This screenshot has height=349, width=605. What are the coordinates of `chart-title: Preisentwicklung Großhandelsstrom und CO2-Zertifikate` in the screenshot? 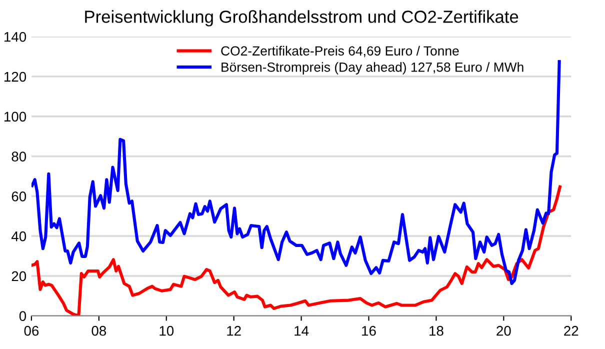 It's located at (301, 18).